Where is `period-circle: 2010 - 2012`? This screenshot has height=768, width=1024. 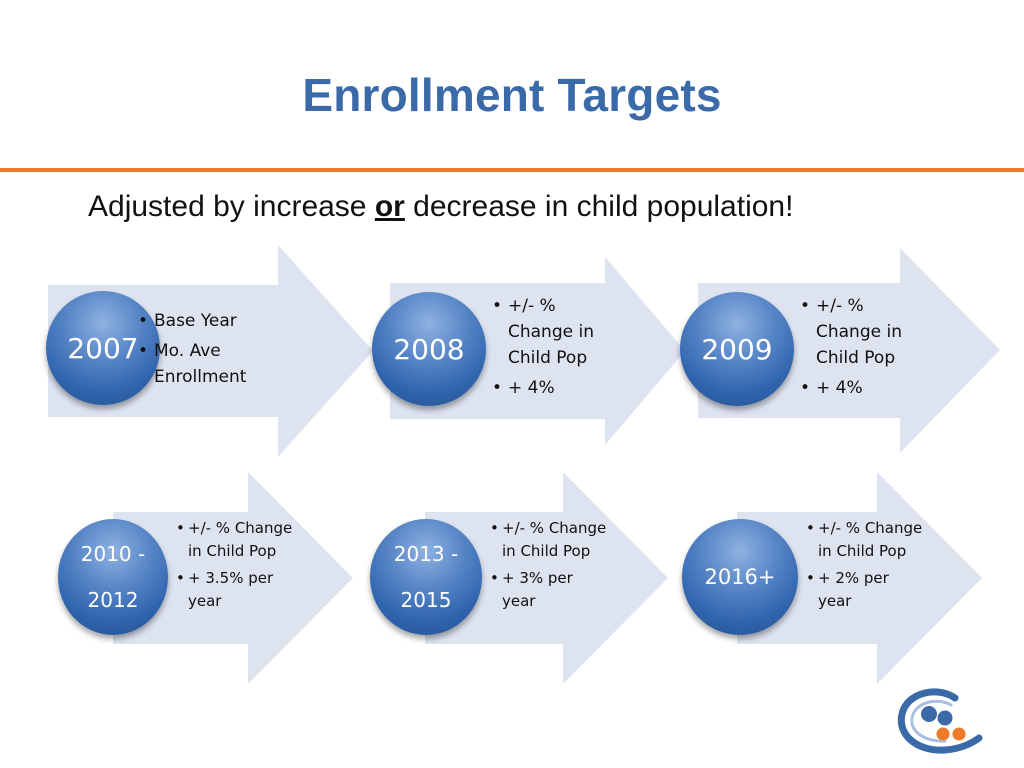 period-circle: 2010 - 2012 is located at coordinates (113, 577).